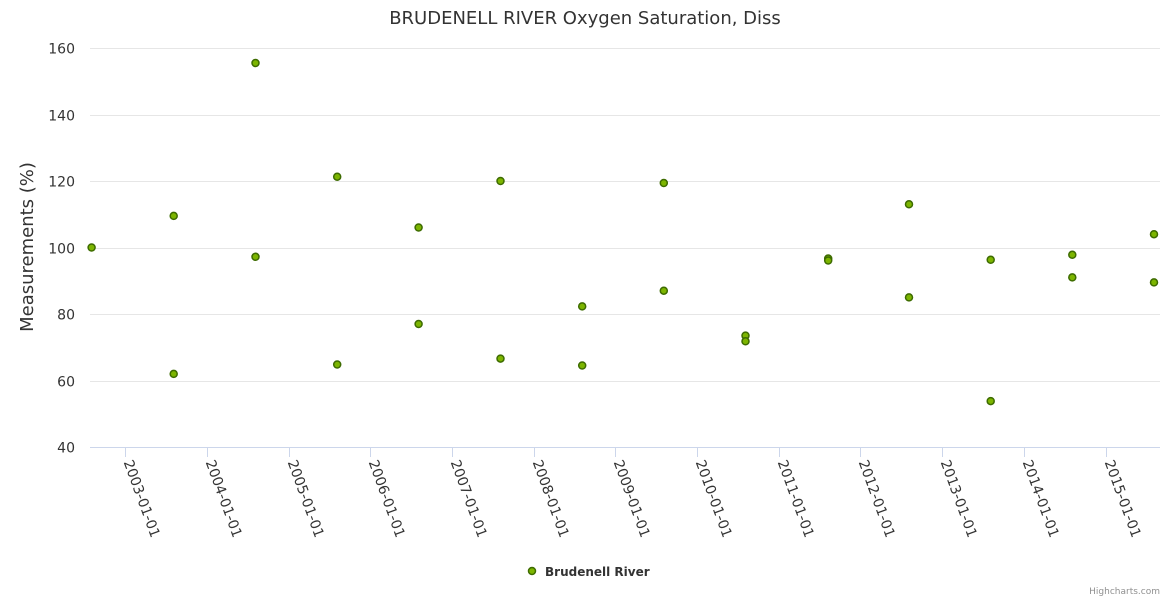  I want to click on y-tick-label-60: 60, so click(66, 383).